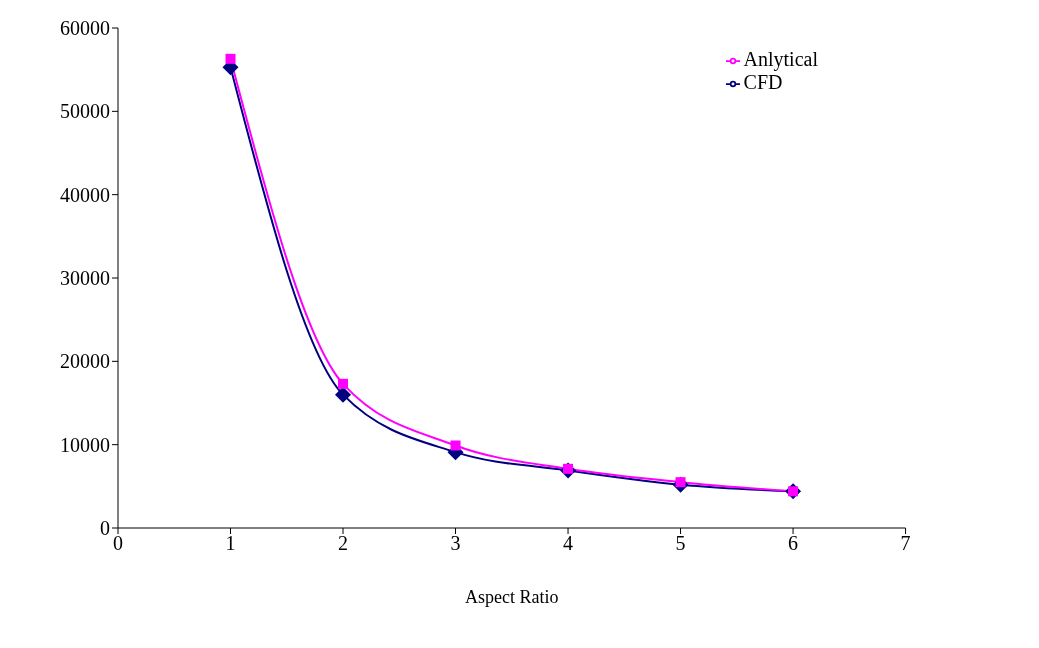 This screenshot has width=1039, height=648. What do you see at coordinates (512, 597) in the screenshot?
I see `x-axis-title: Aspect Ratio` at bounding box center [512, 597].